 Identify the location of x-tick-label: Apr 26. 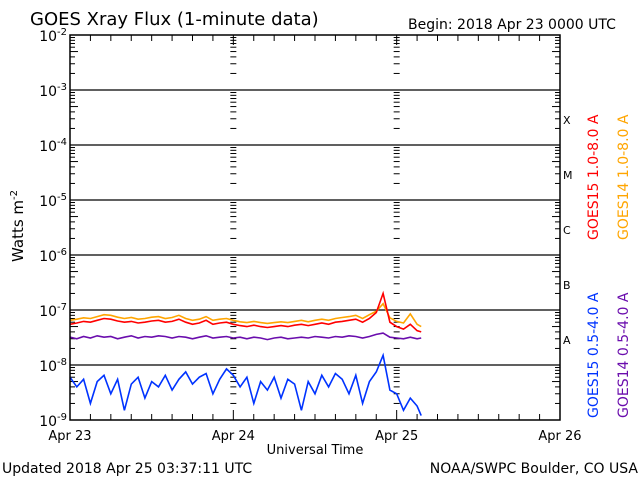
(559, 436).